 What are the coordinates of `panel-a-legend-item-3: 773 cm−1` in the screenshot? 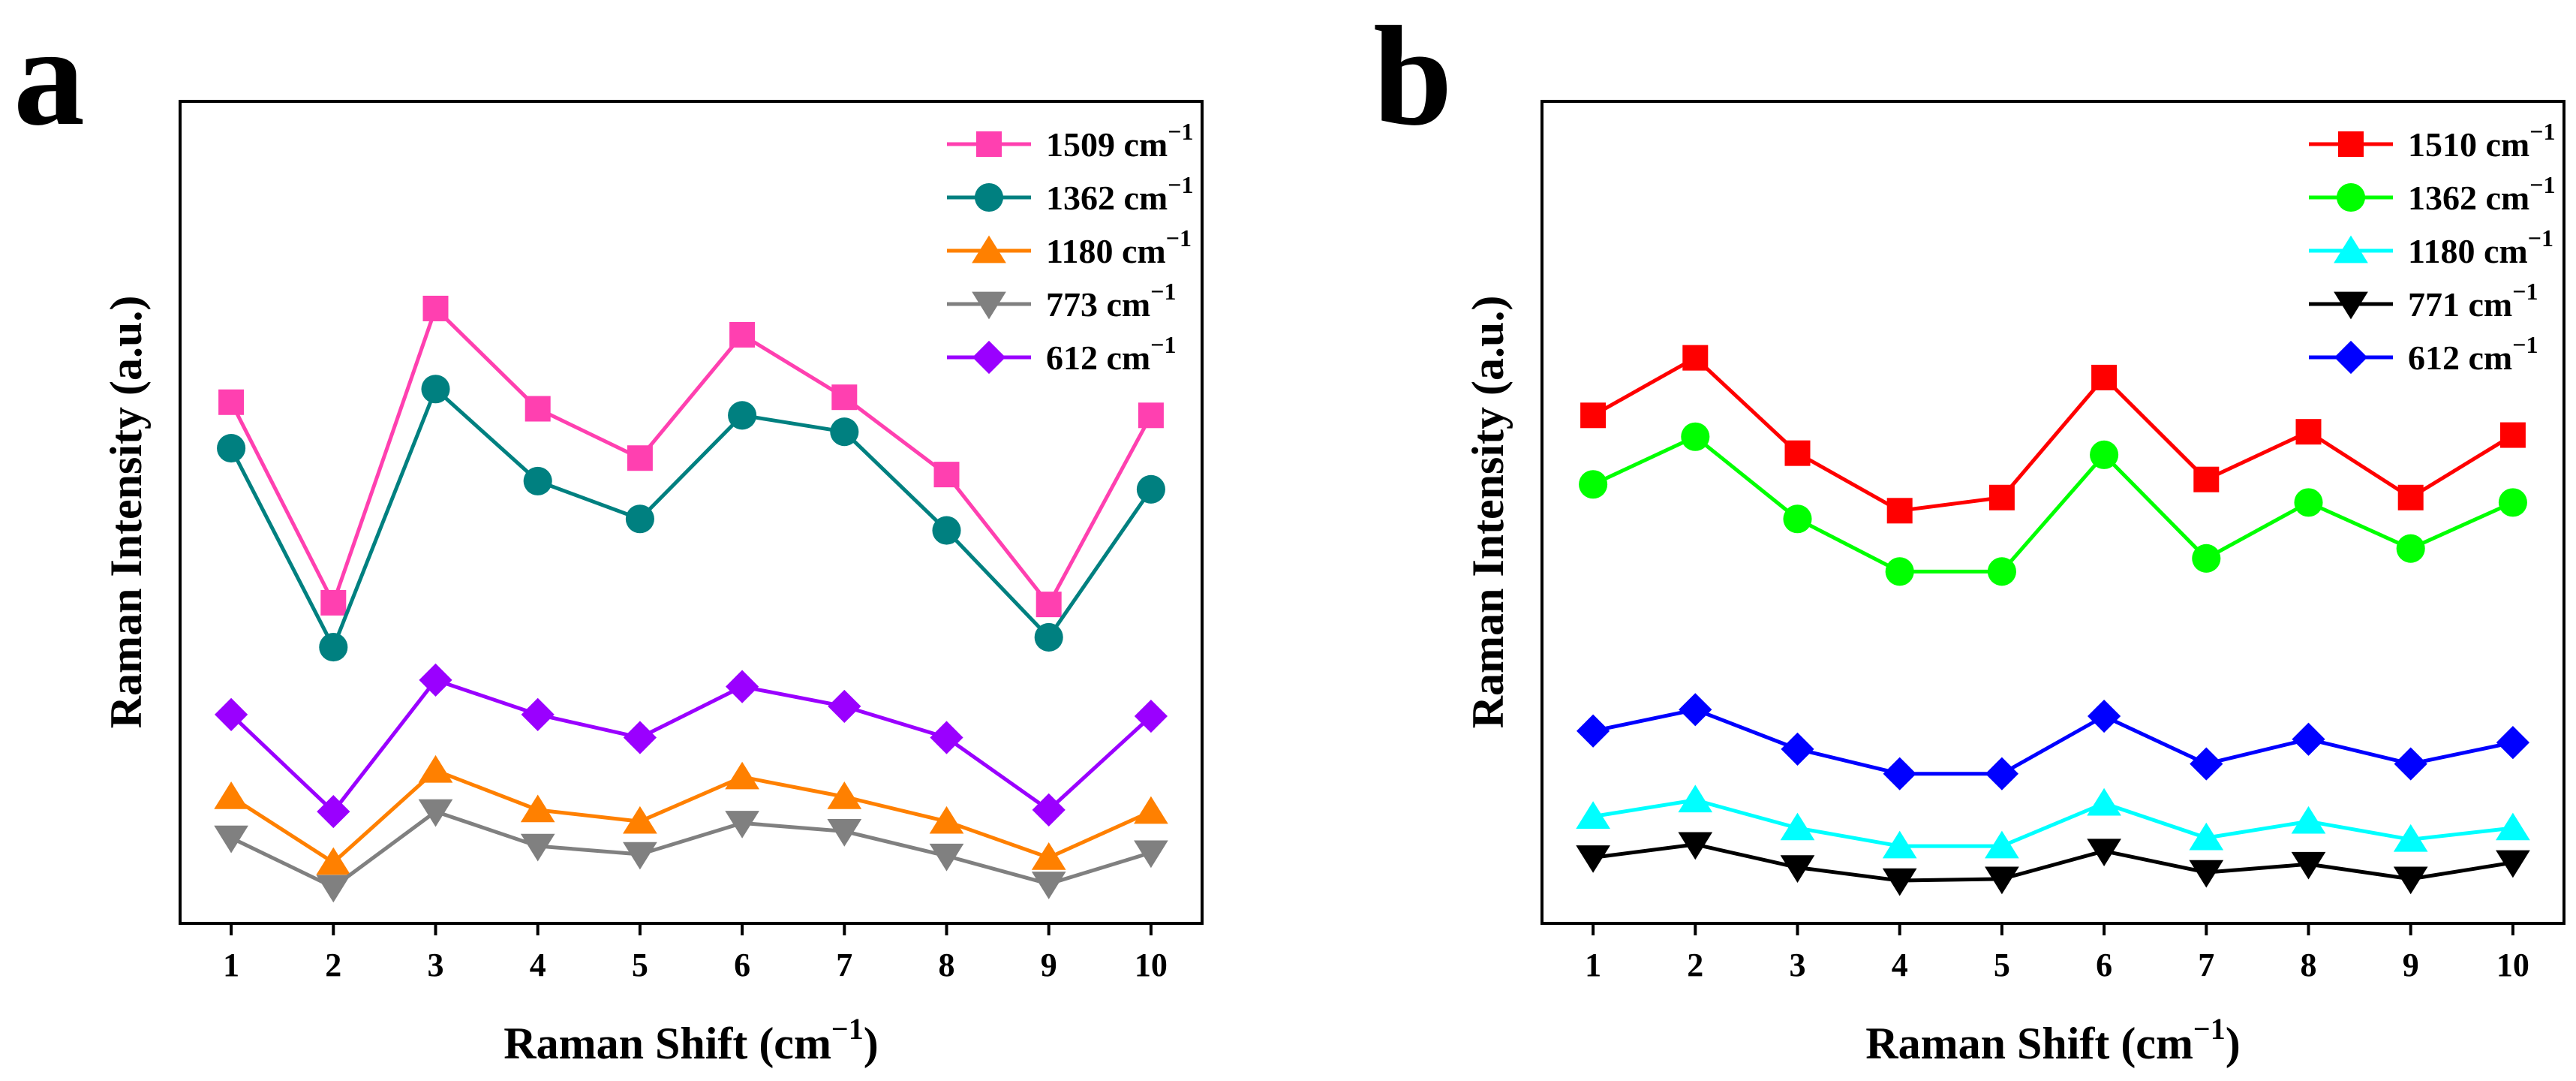 It's located at (1061, 301).